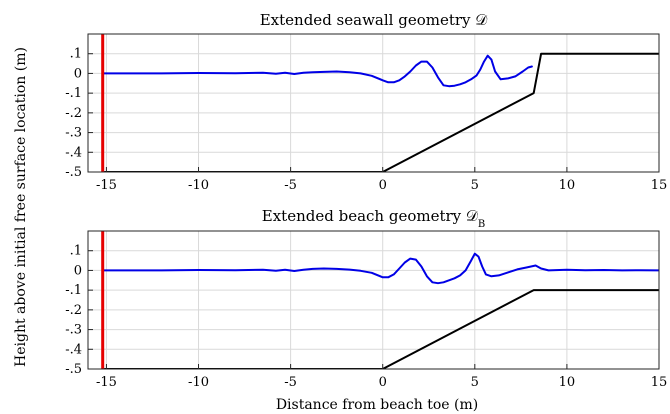  What do you see at coordinates (373, 218) in the screenshot?
I see `chart-title: Extended beach geometry 𝒟B` at bounding box center [373, 218].